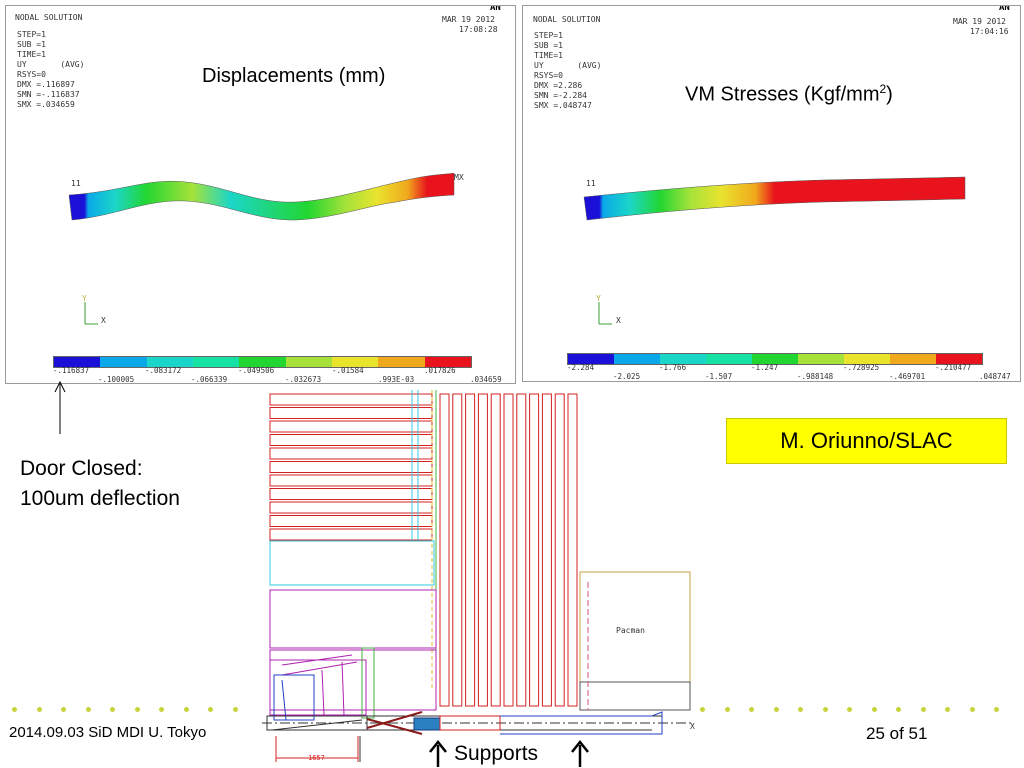  Describe the element at coordinates (789, 94) in the screenshot. I see `stress-title: VM Stresses (Kgf/mm2)` at that location.